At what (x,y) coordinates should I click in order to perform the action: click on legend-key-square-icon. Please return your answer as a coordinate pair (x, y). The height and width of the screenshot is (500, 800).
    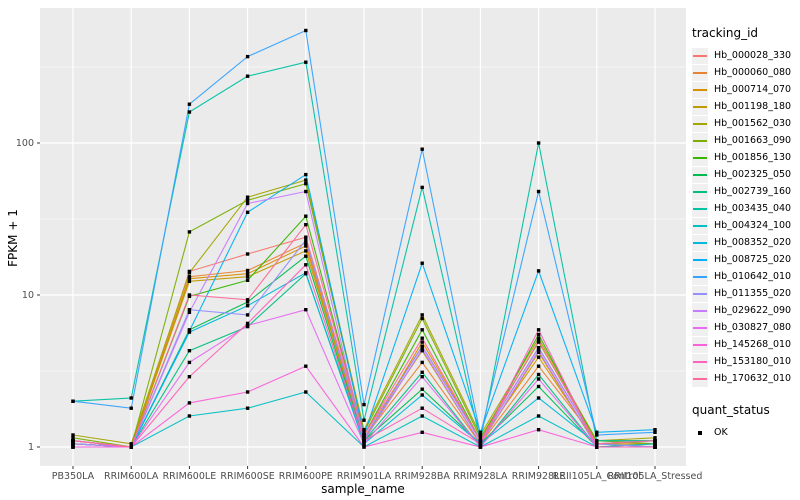
    Looking at the image, I should click on (700, 433).